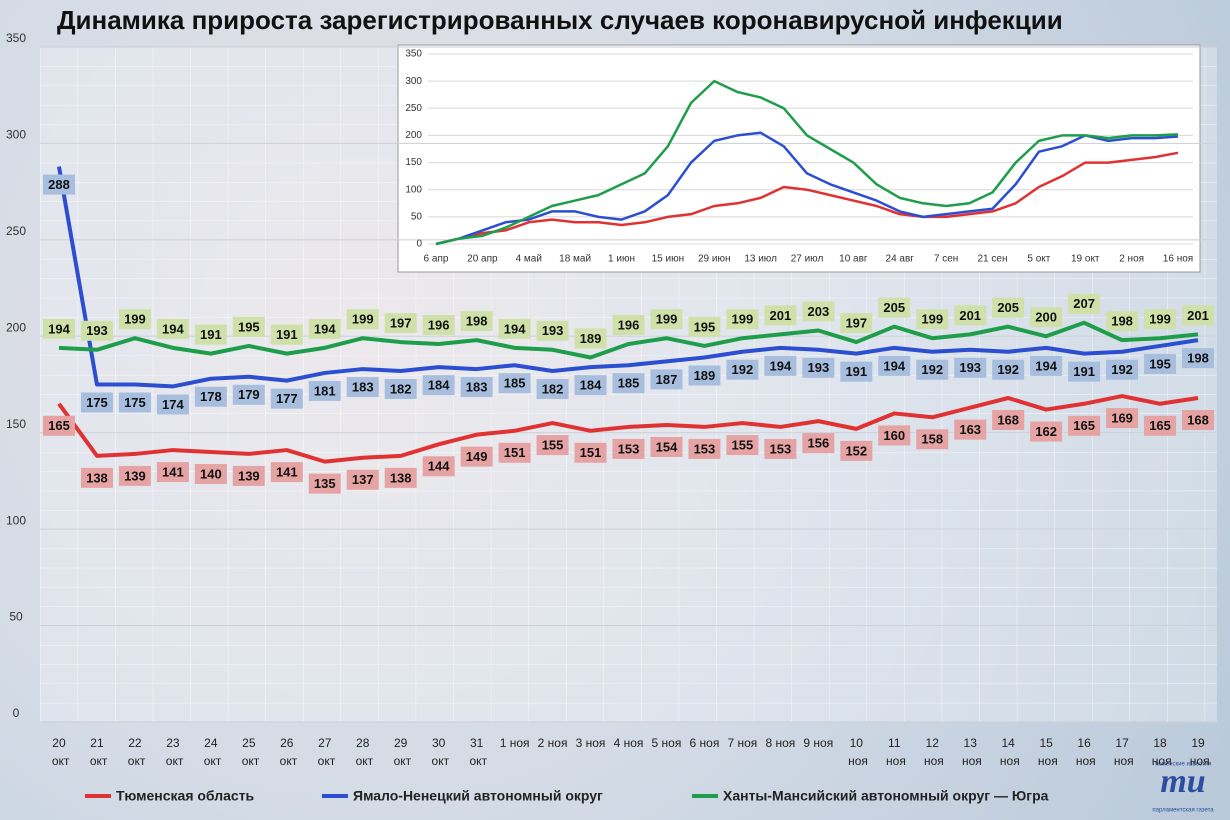 The width and height of the screenshot is (1230, 820). Describe the element at coordinates (932, 752) in the screenshot. I see `x-tick-label: 12 ноя` at that location.